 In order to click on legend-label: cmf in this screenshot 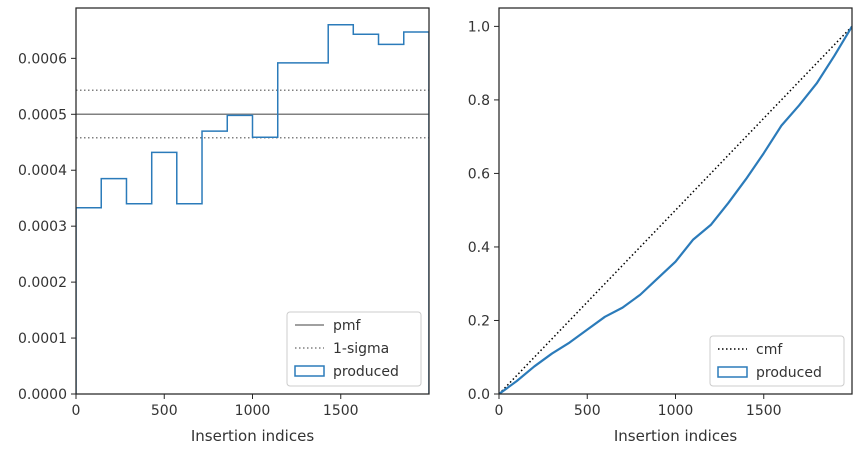, I will do `click(769, 350)`.